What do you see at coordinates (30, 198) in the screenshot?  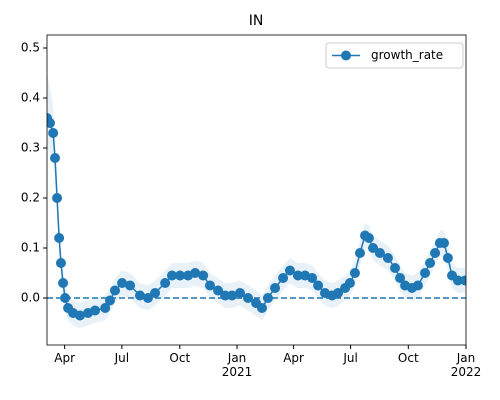 I see `y-tick-label: 0.2` at bounding box center [30, 198].